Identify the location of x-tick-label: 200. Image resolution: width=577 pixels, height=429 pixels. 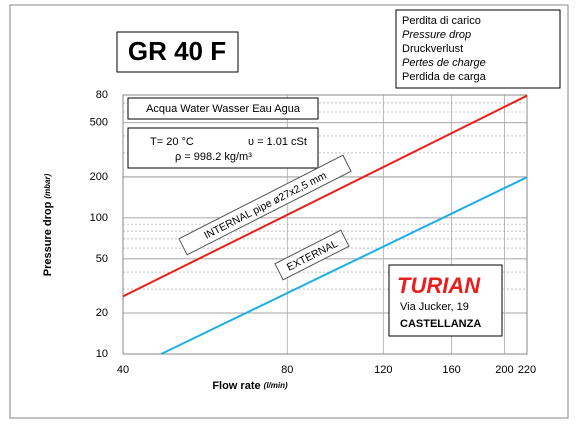
(504, 370).